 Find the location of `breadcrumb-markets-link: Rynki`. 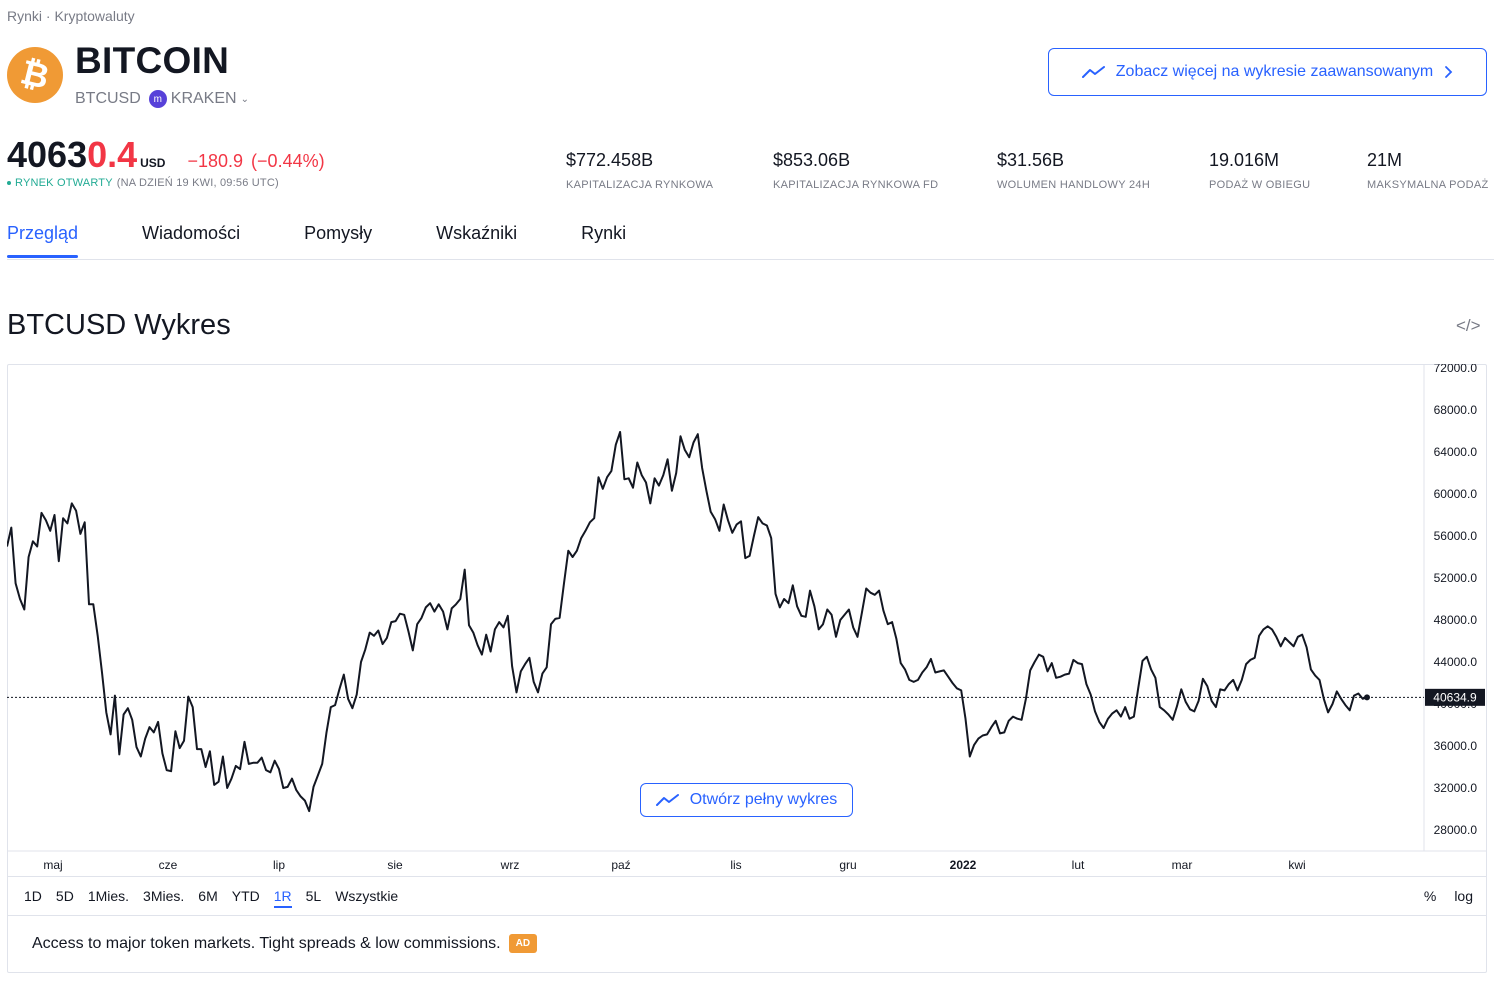

breadcrumb-markets-link: Rynki is located at coordinates (25, 16).